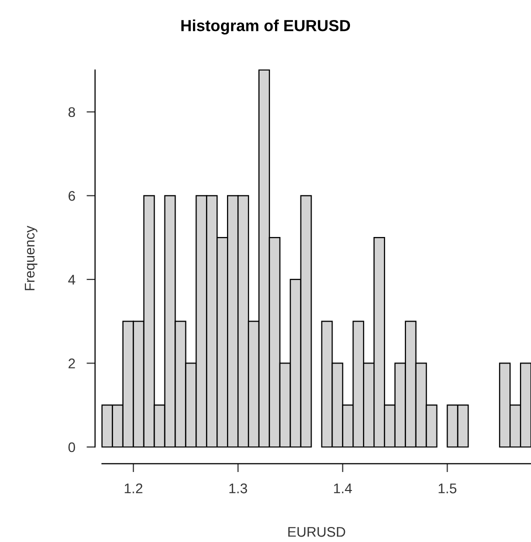 This screenshot has width=531, height=542. What do you see at coordinates (317, 531) in the screenshot?
I see `x-axis-title: EURUSD` at bounding box center [317, 531].